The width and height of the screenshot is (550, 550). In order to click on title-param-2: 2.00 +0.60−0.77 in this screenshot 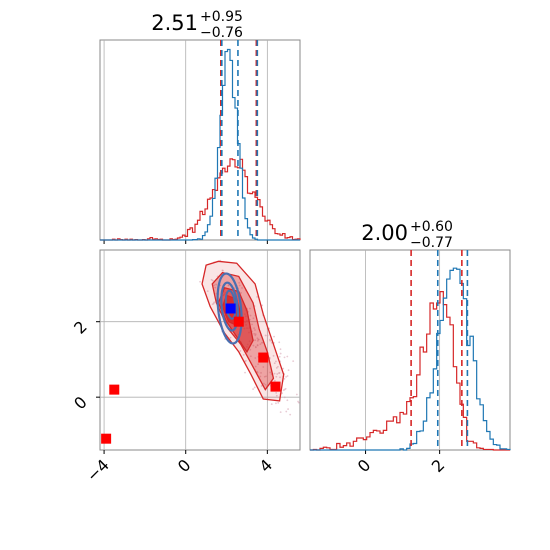, I will do `click(407, 235)`.